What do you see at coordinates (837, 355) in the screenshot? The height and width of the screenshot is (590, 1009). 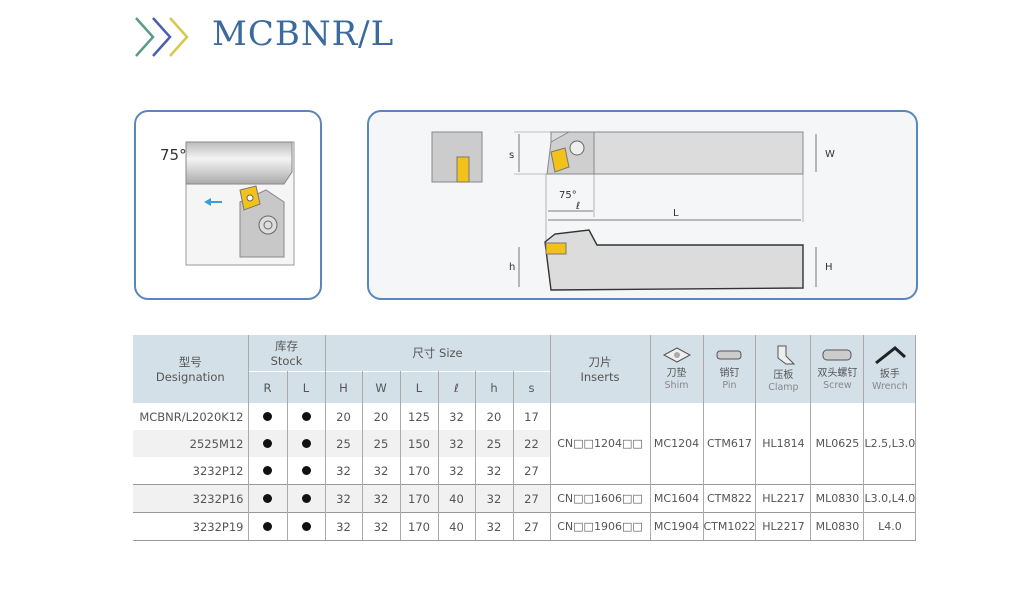 I see `screw-icon` at bounding box center [837, 355].